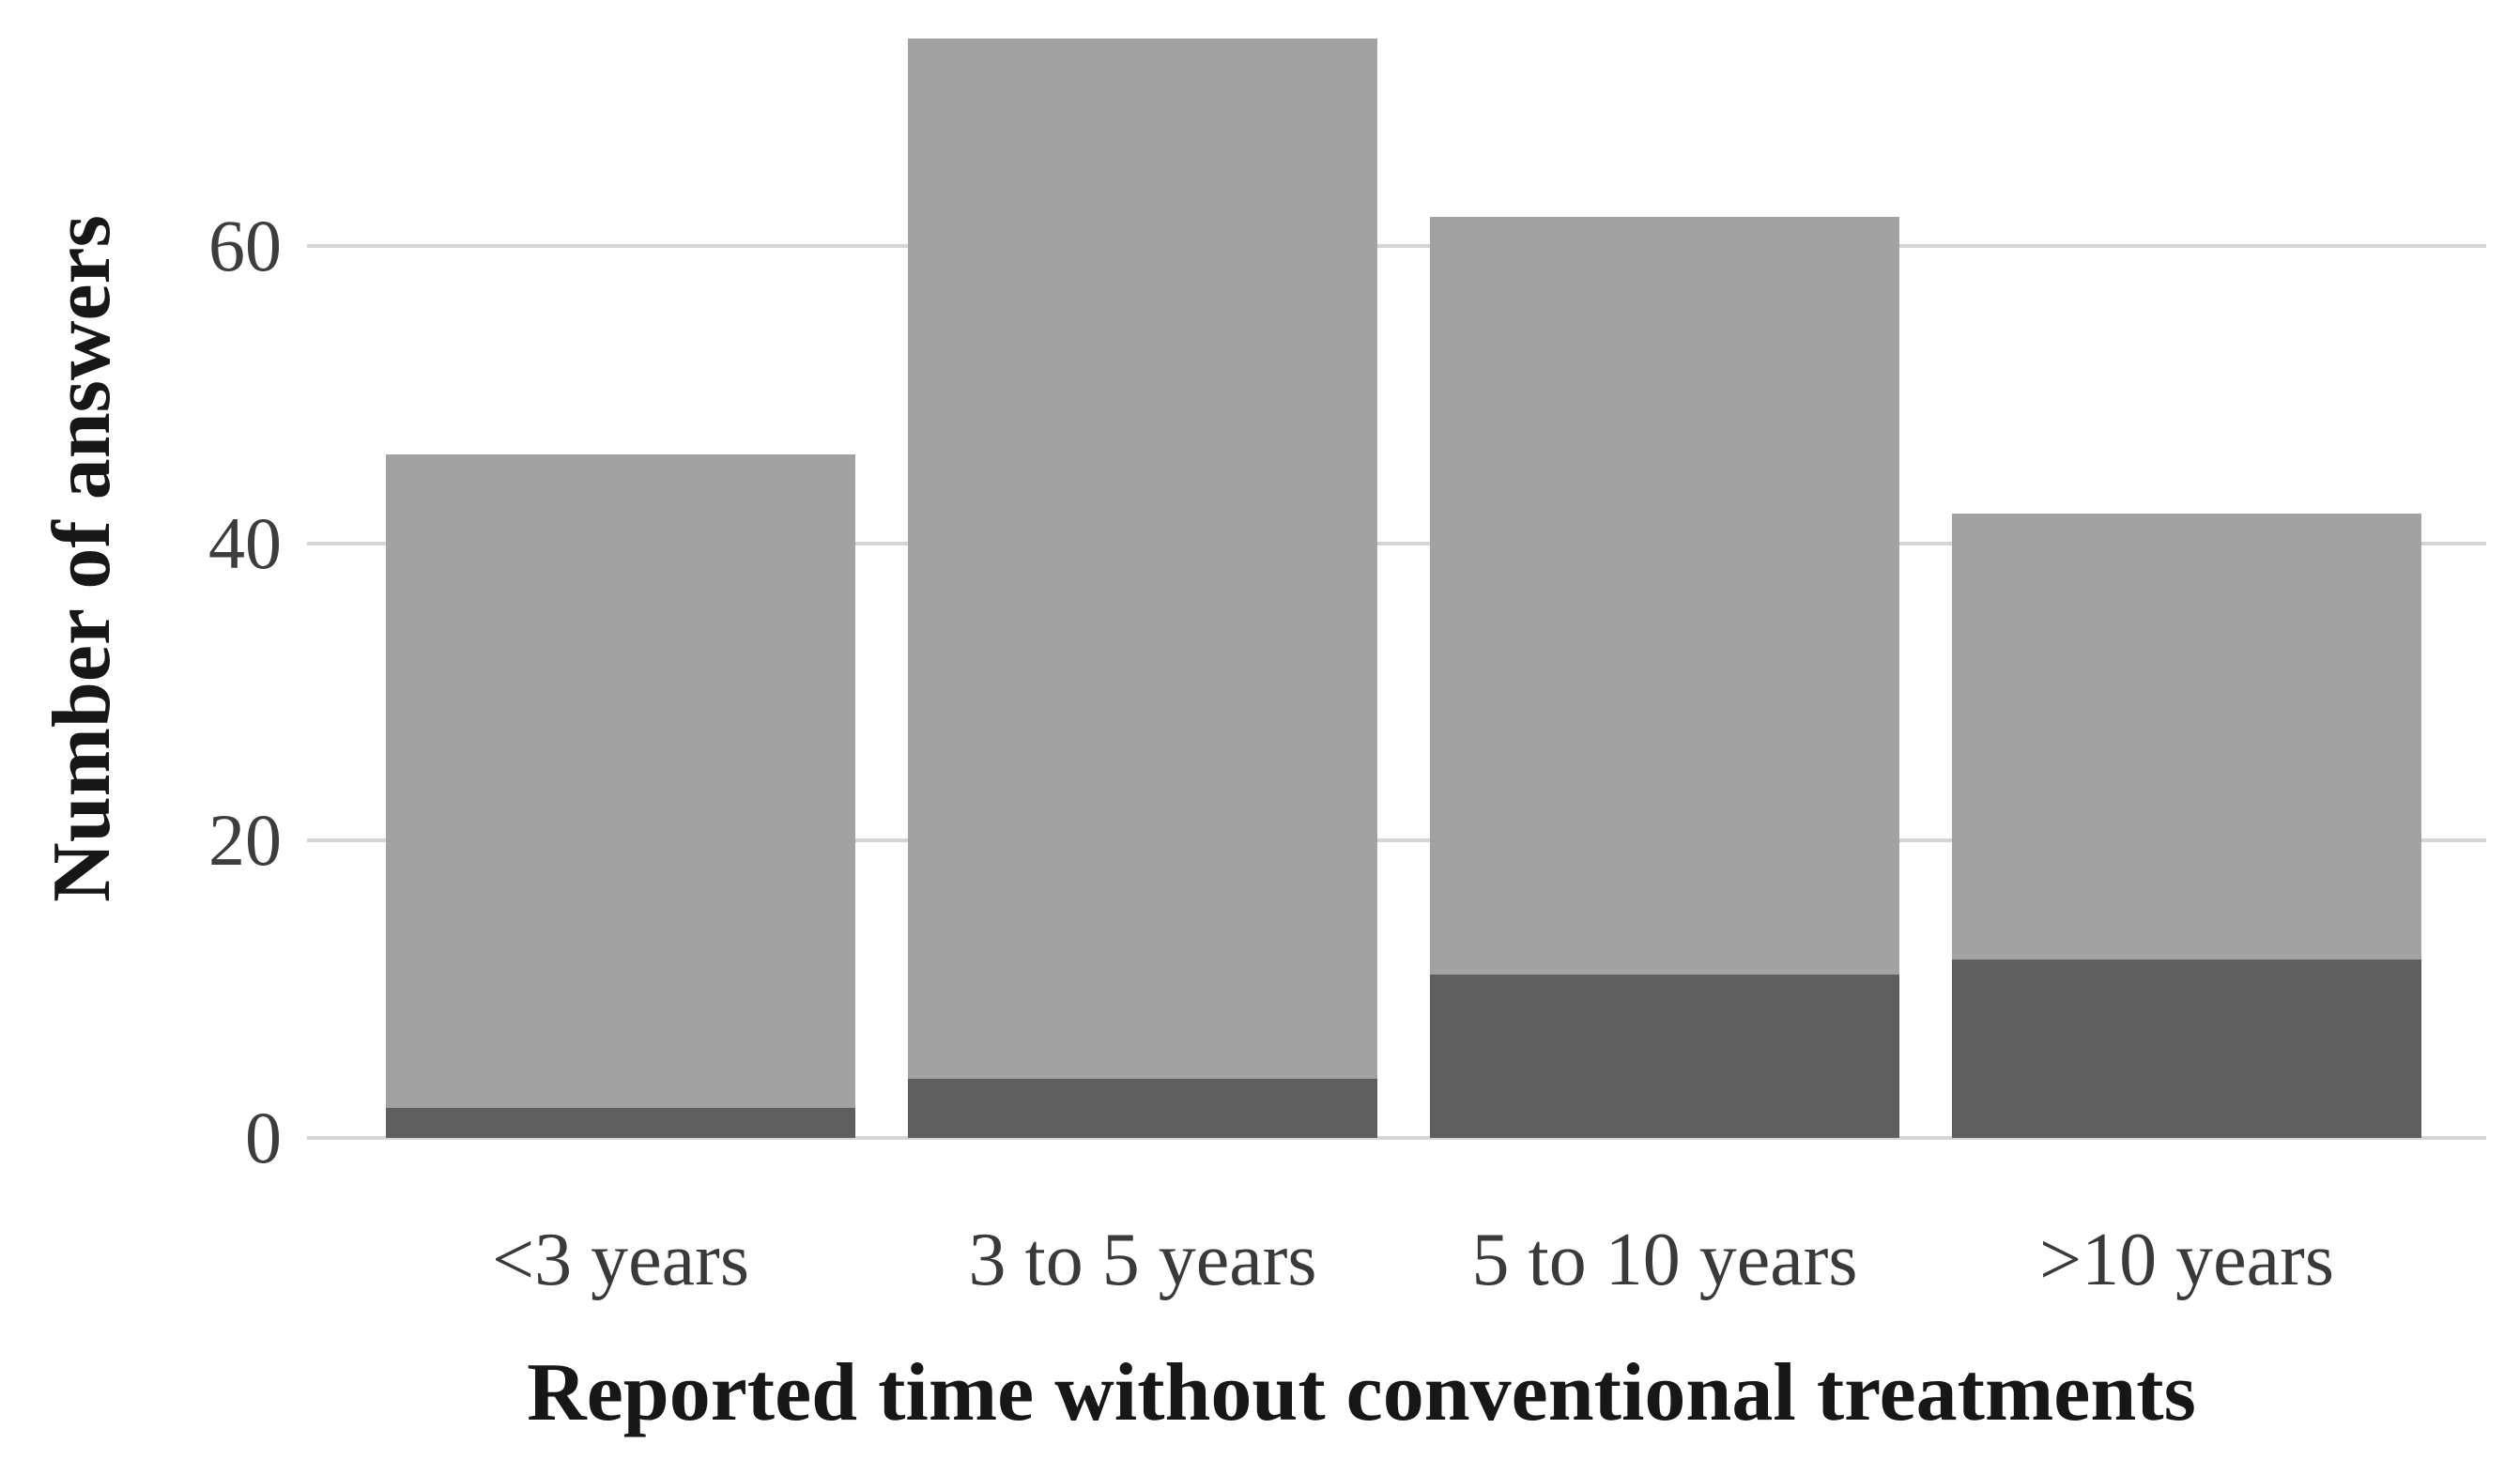 Image resolution: width=2520 pixels, height=1475 pixels. Describe the element at coordinates (245, 840) in the screenshot. I see `y-tick-label-20: 20` at that location.